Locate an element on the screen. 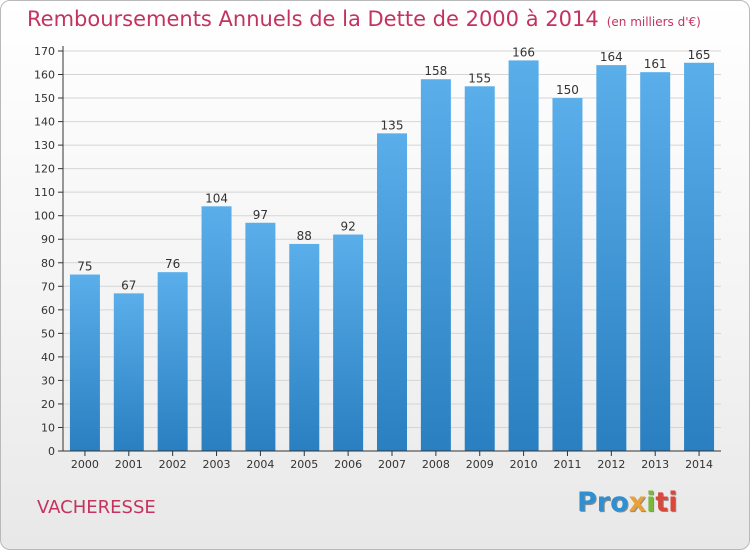 Image resolution: width=750 pixels, height=550 pixels. bar-2006 is located at coordinates (348, 342).